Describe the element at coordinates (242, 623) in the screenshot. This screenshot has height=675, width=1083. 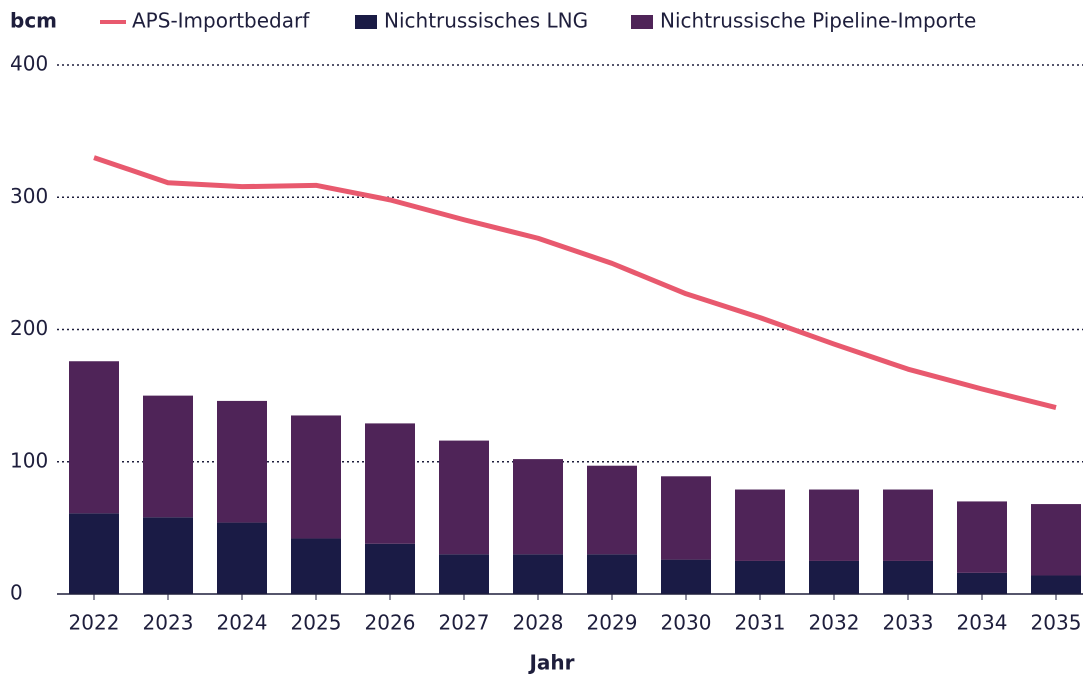
I see `x-tick-label: 2024` at that location.